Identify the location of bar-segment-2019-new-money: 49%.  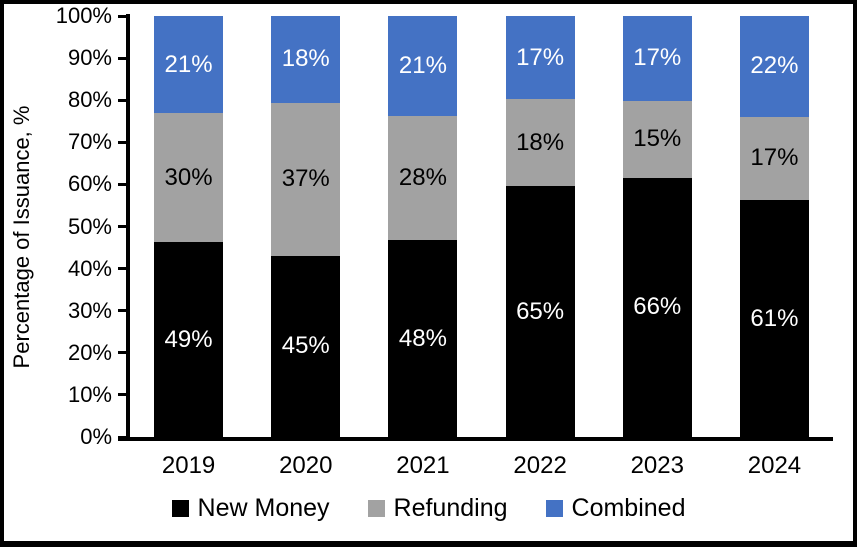
(189, 340).